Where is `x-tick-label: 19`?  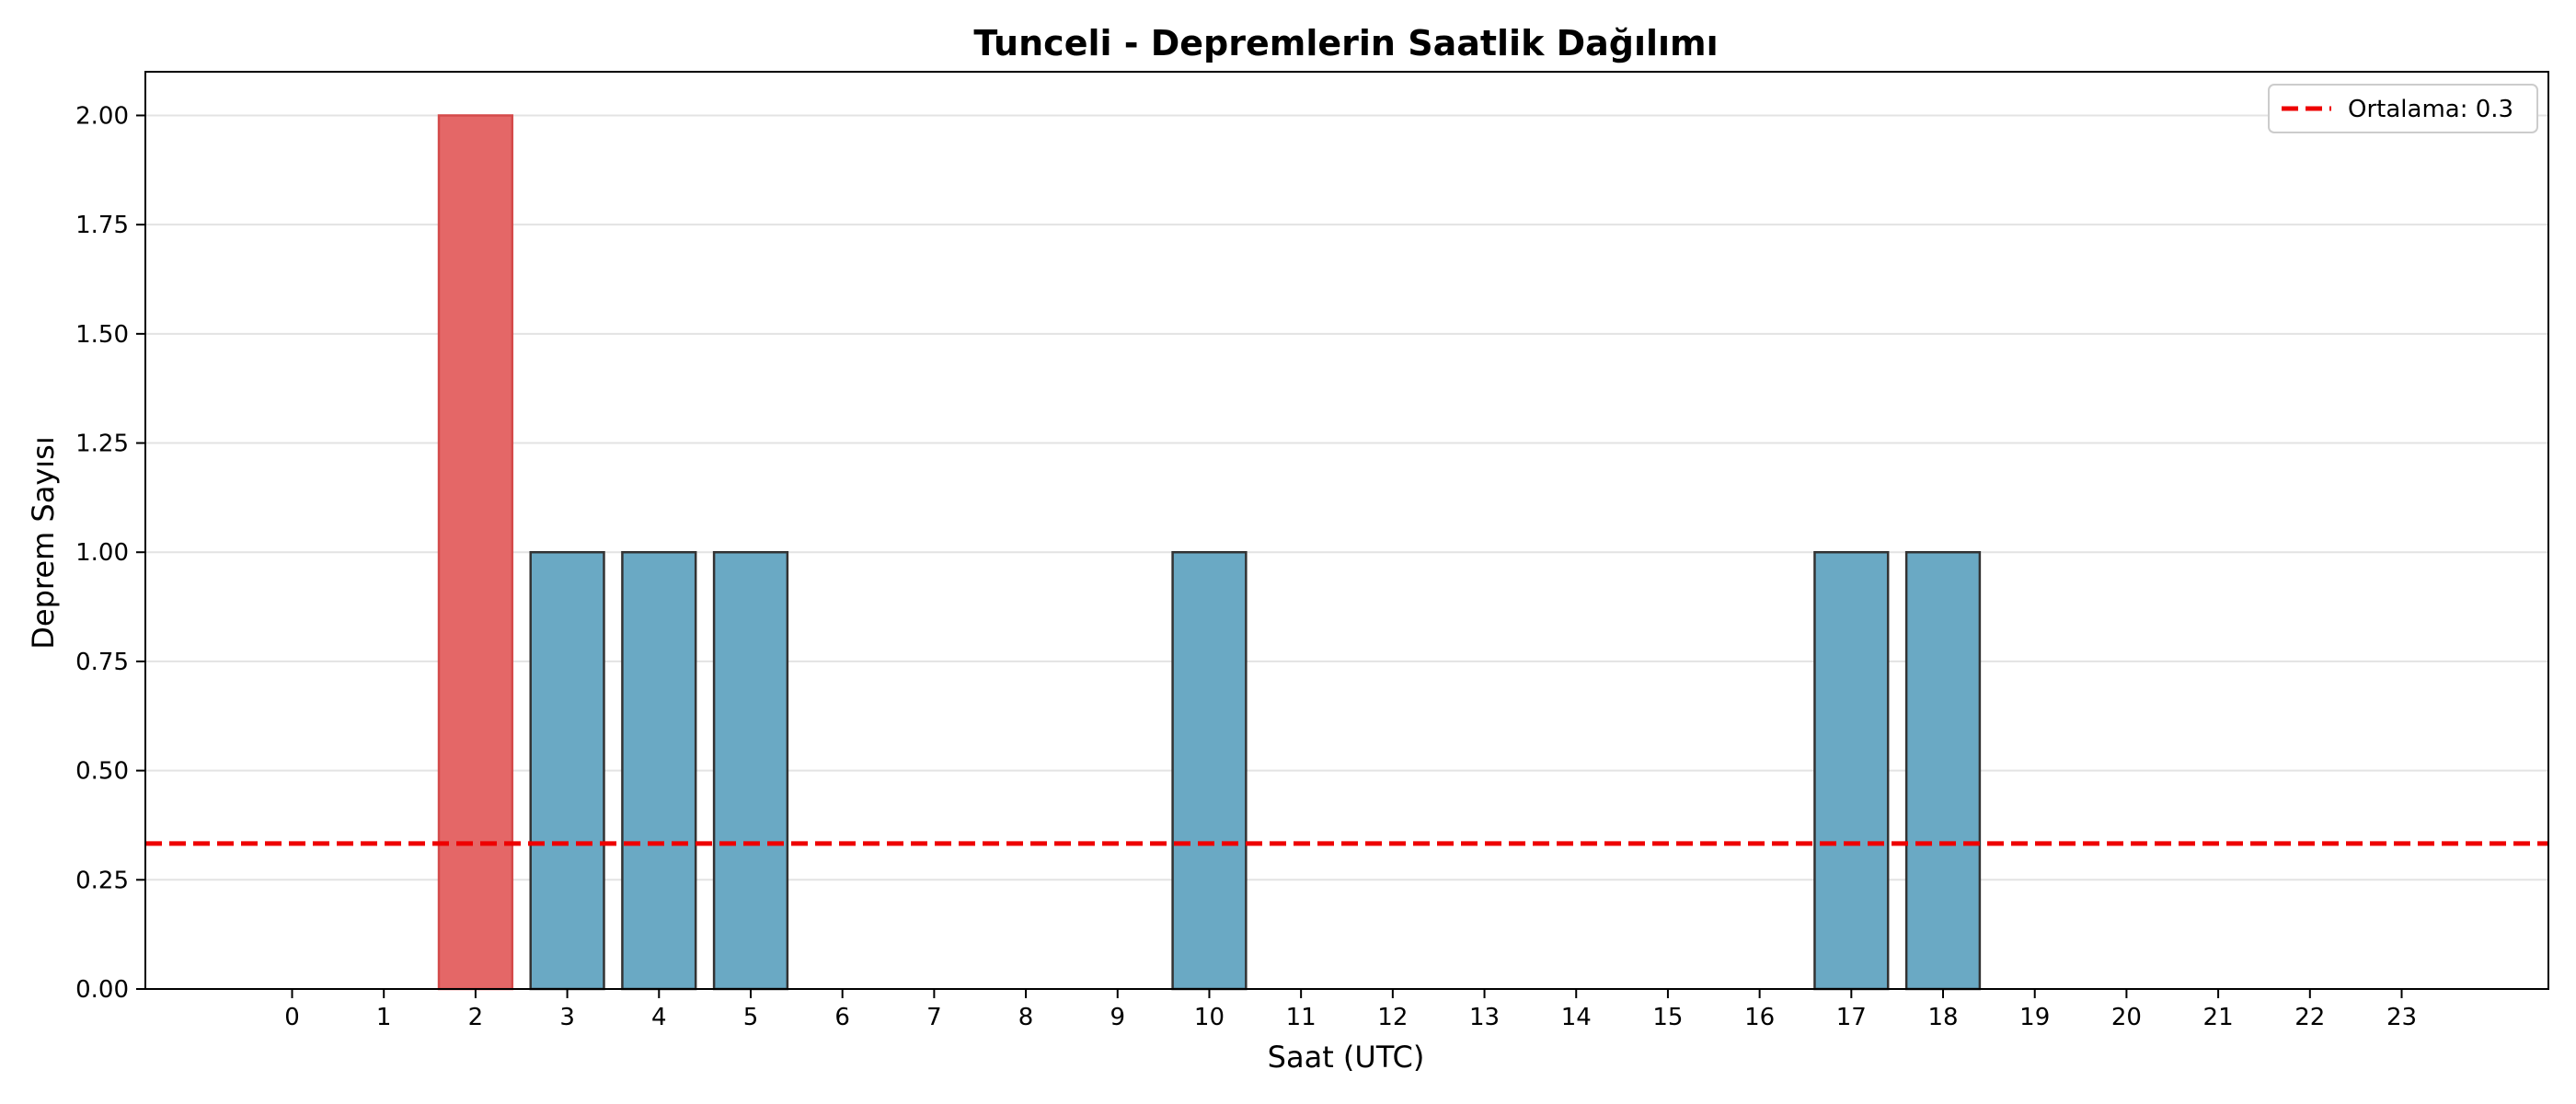
x-tick-label: 19 is located at coordinates (2034, 1018).